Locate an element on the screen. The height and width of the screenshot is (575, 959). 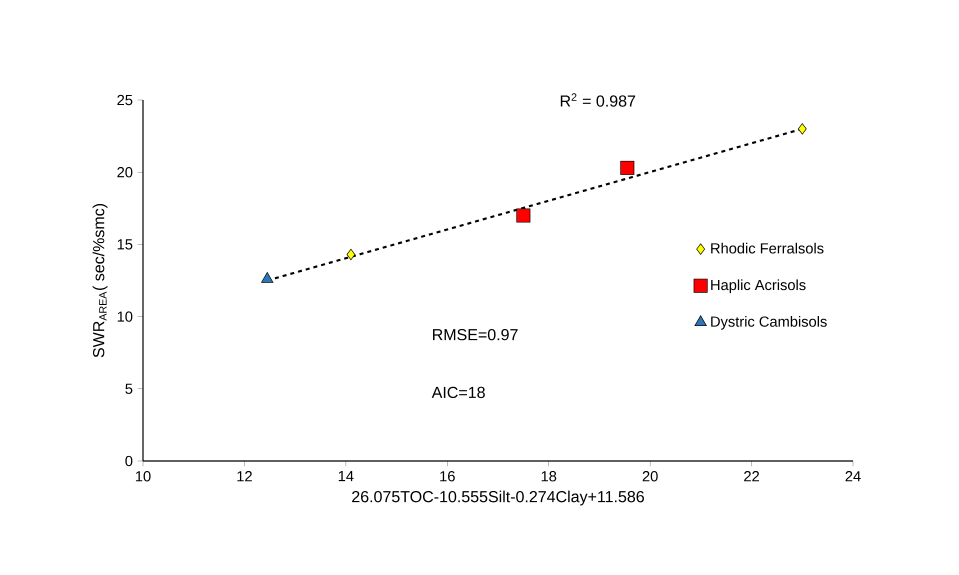
y-tick-label: 25 is located at coordinates (124, 100).